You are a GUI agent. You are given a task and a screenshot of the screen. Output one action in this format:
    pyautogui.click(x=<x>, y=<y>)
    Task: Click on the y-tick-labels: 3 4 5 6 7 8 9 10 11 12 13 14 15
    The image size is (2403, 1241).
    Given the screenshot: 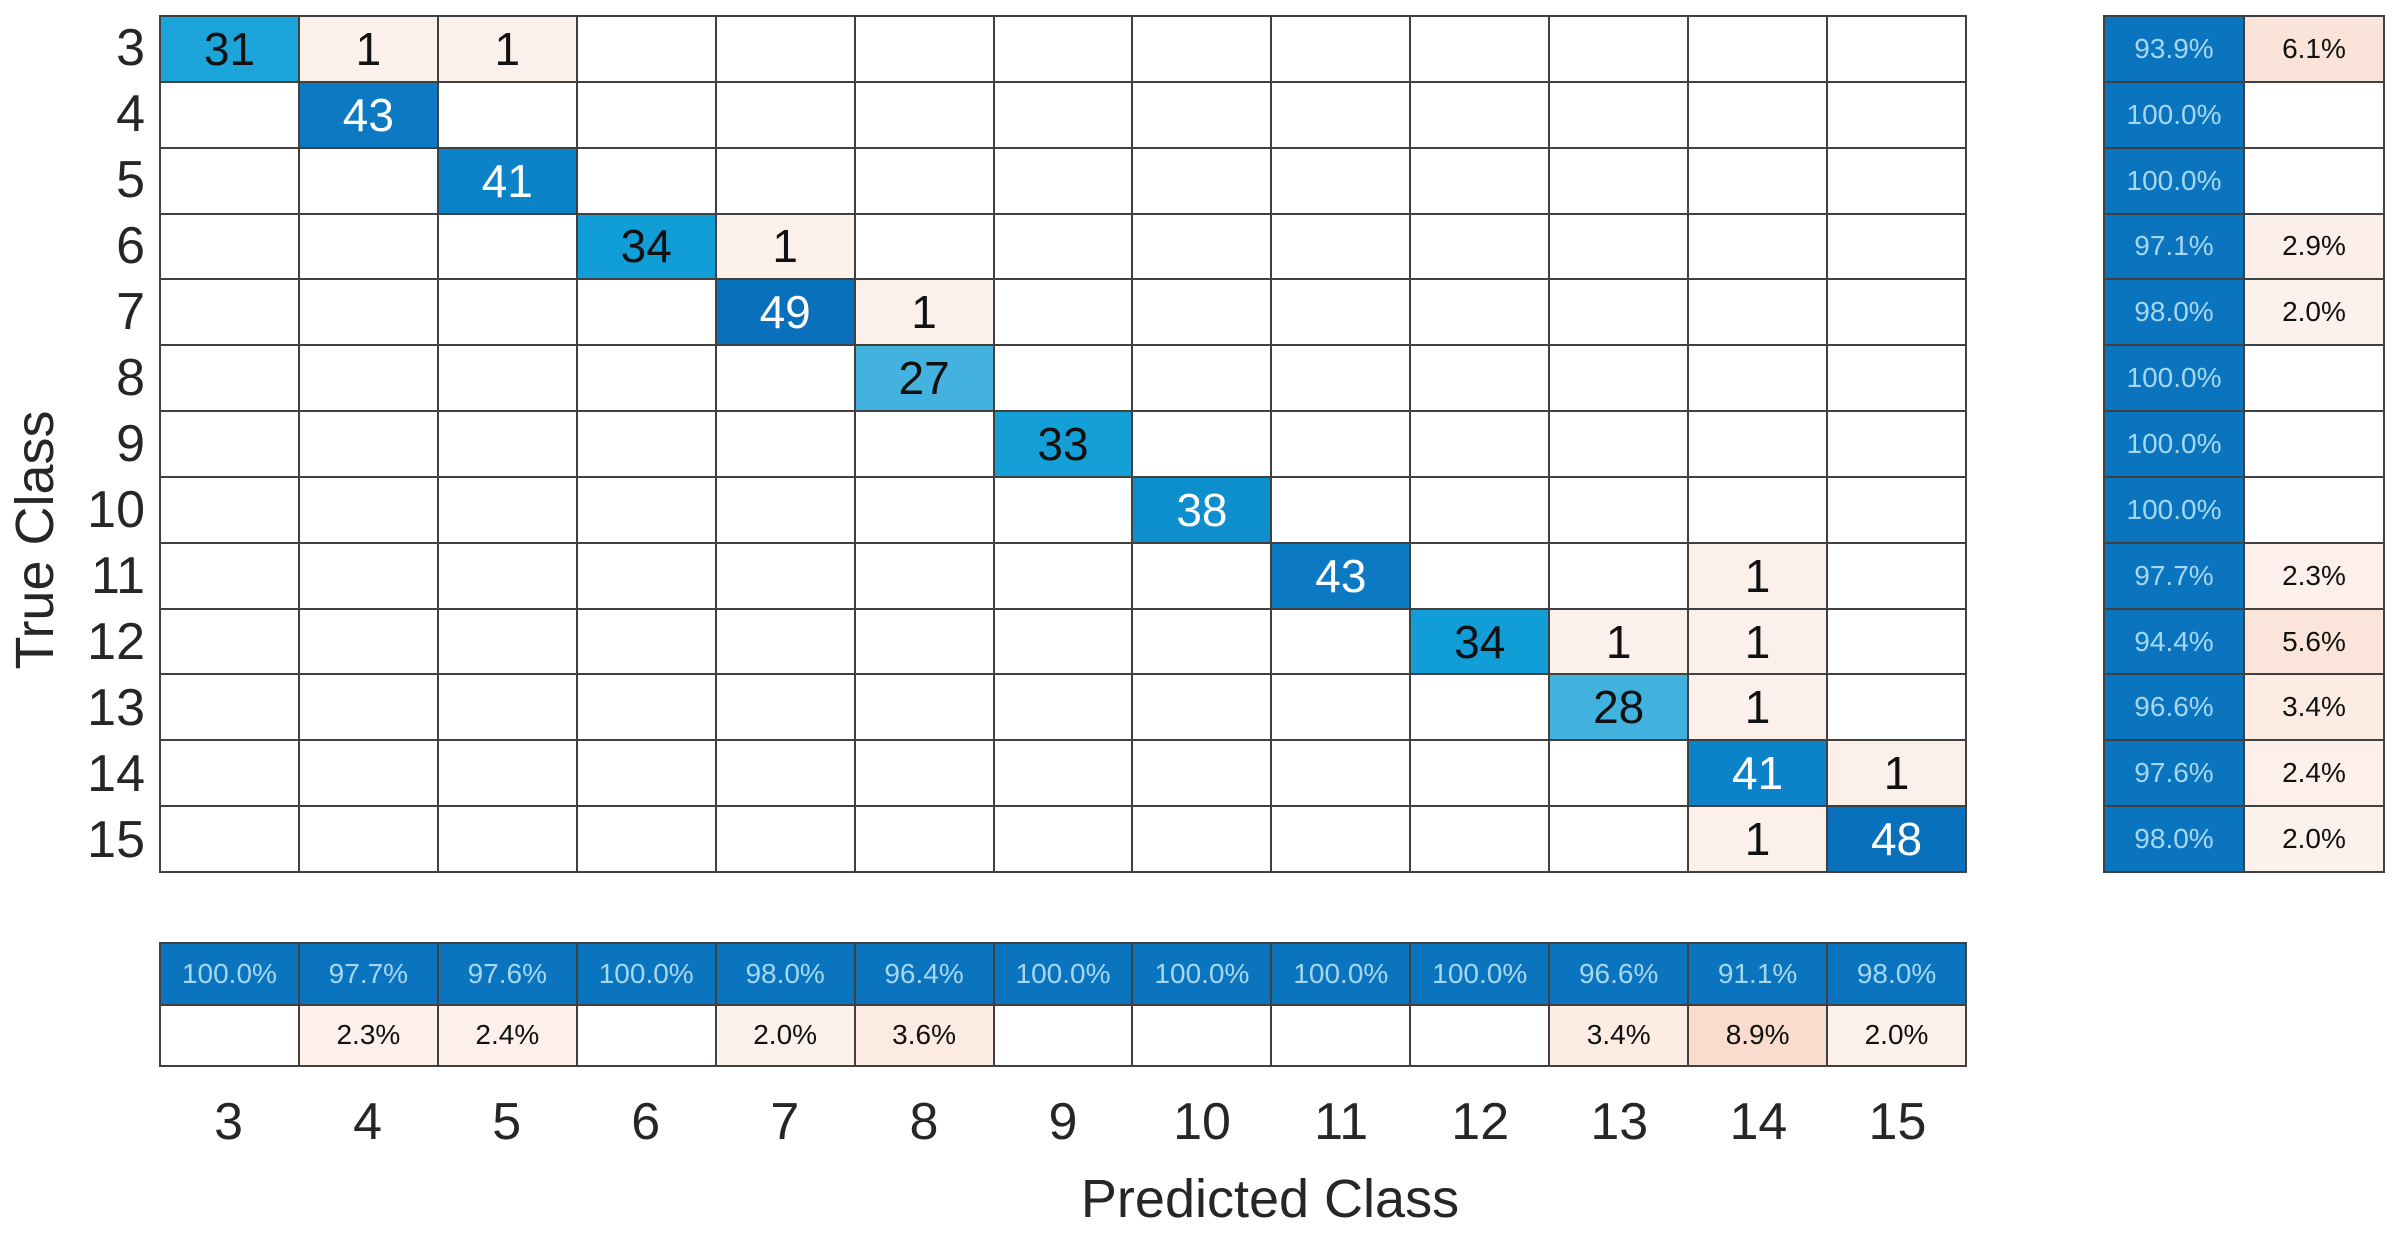 What is the action you would take?
    pyautogui.click(x=72, y=444)
    